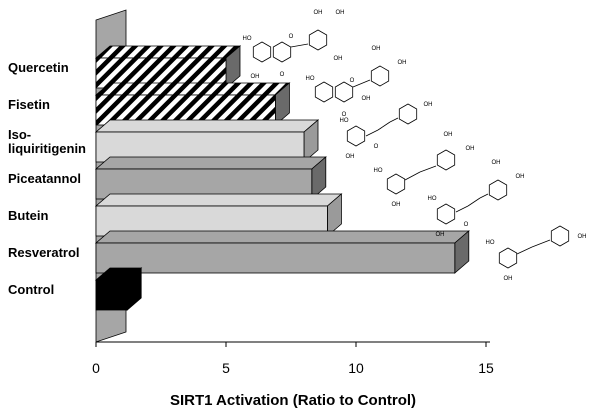 This screenshot has width=600, height=416. What do you see at coordinates (210, 178) in the screenshot?
I see `bar-piceatannol` at bounding box center [210, 178].